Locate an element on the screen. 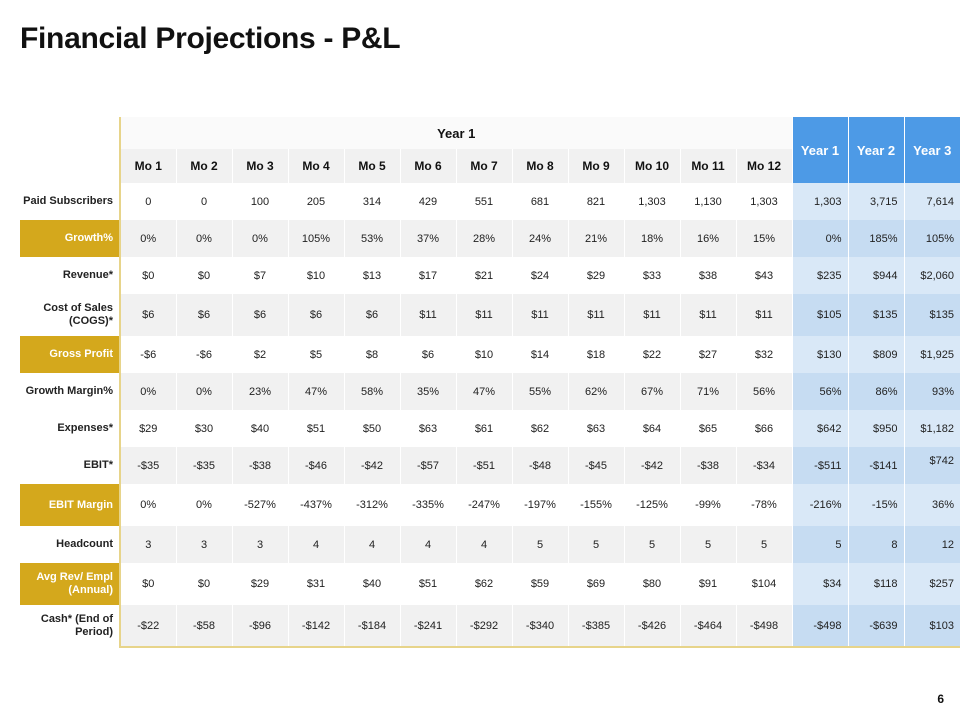 The image size is (960, 720). month-value-cell: $18 is located at coordinates (595, 354).